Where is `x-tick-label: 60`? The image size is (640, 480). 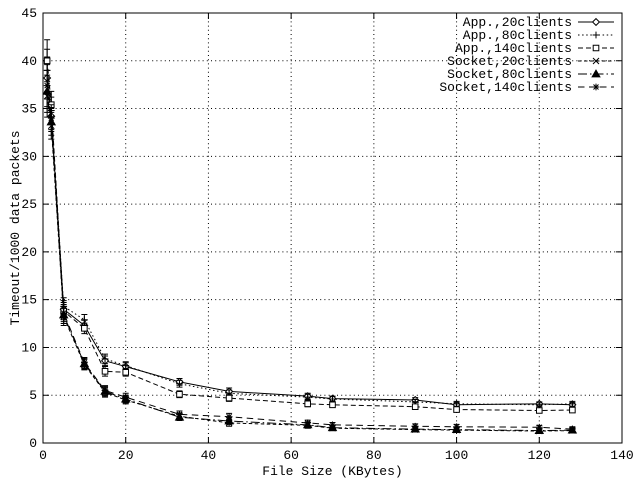 x-tick-label: 60 is located at coordinates (291, 455).